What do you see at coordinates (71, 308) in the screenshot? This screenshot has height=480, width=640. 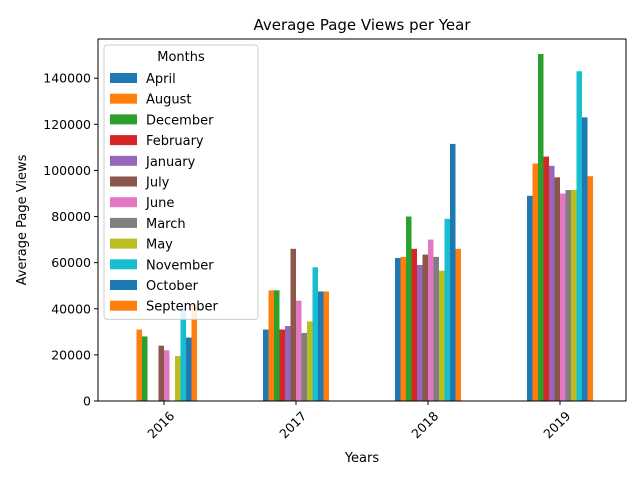 I see `y-tick-label: 40000` at bounding box center [71, 308].